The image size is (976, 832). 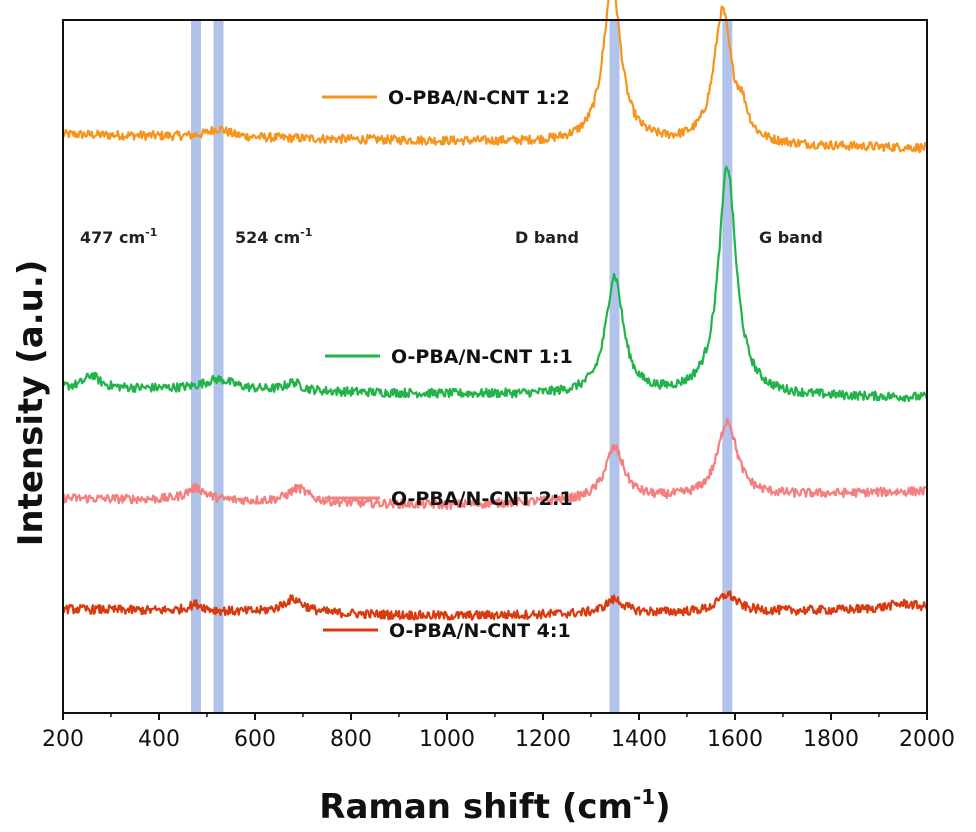 I want to click on x-axis-title-sup: -1, so click(x=644, y=797).